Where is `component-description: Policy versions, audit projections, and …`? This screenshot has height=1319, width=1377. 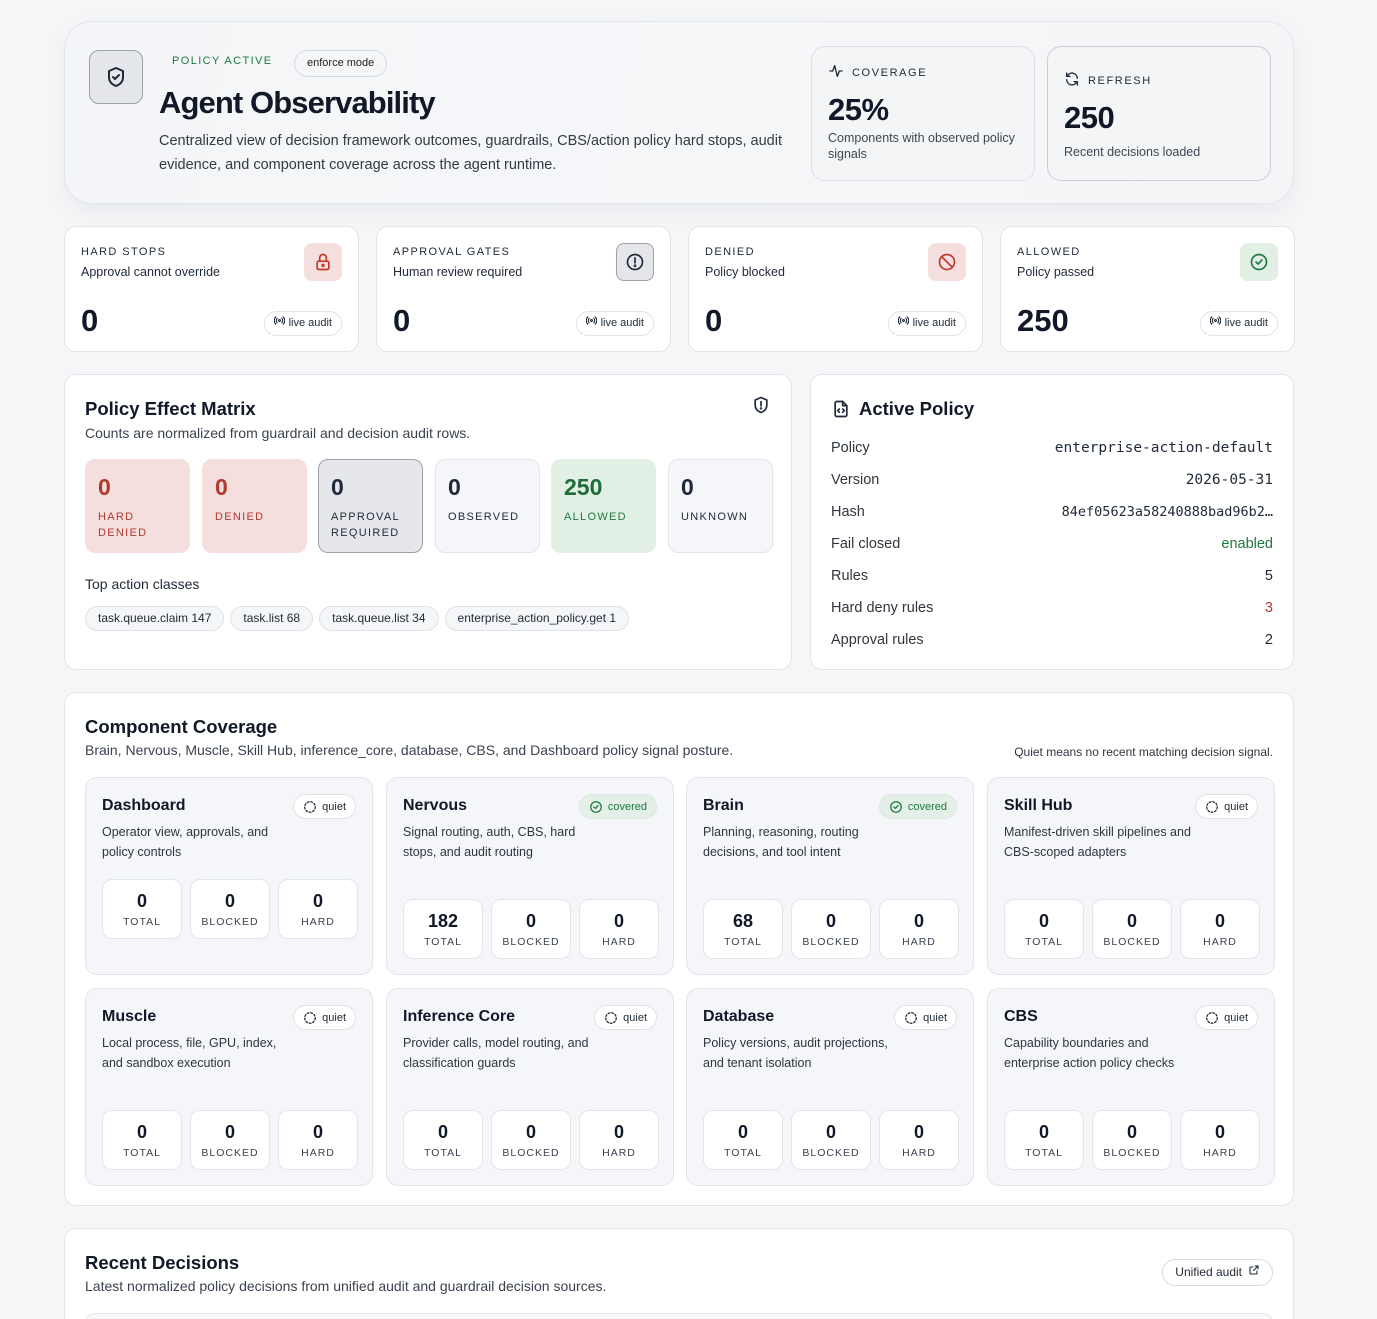 component-description: Policy versions, audit projections, and … is located at coordinates (795, 1053).